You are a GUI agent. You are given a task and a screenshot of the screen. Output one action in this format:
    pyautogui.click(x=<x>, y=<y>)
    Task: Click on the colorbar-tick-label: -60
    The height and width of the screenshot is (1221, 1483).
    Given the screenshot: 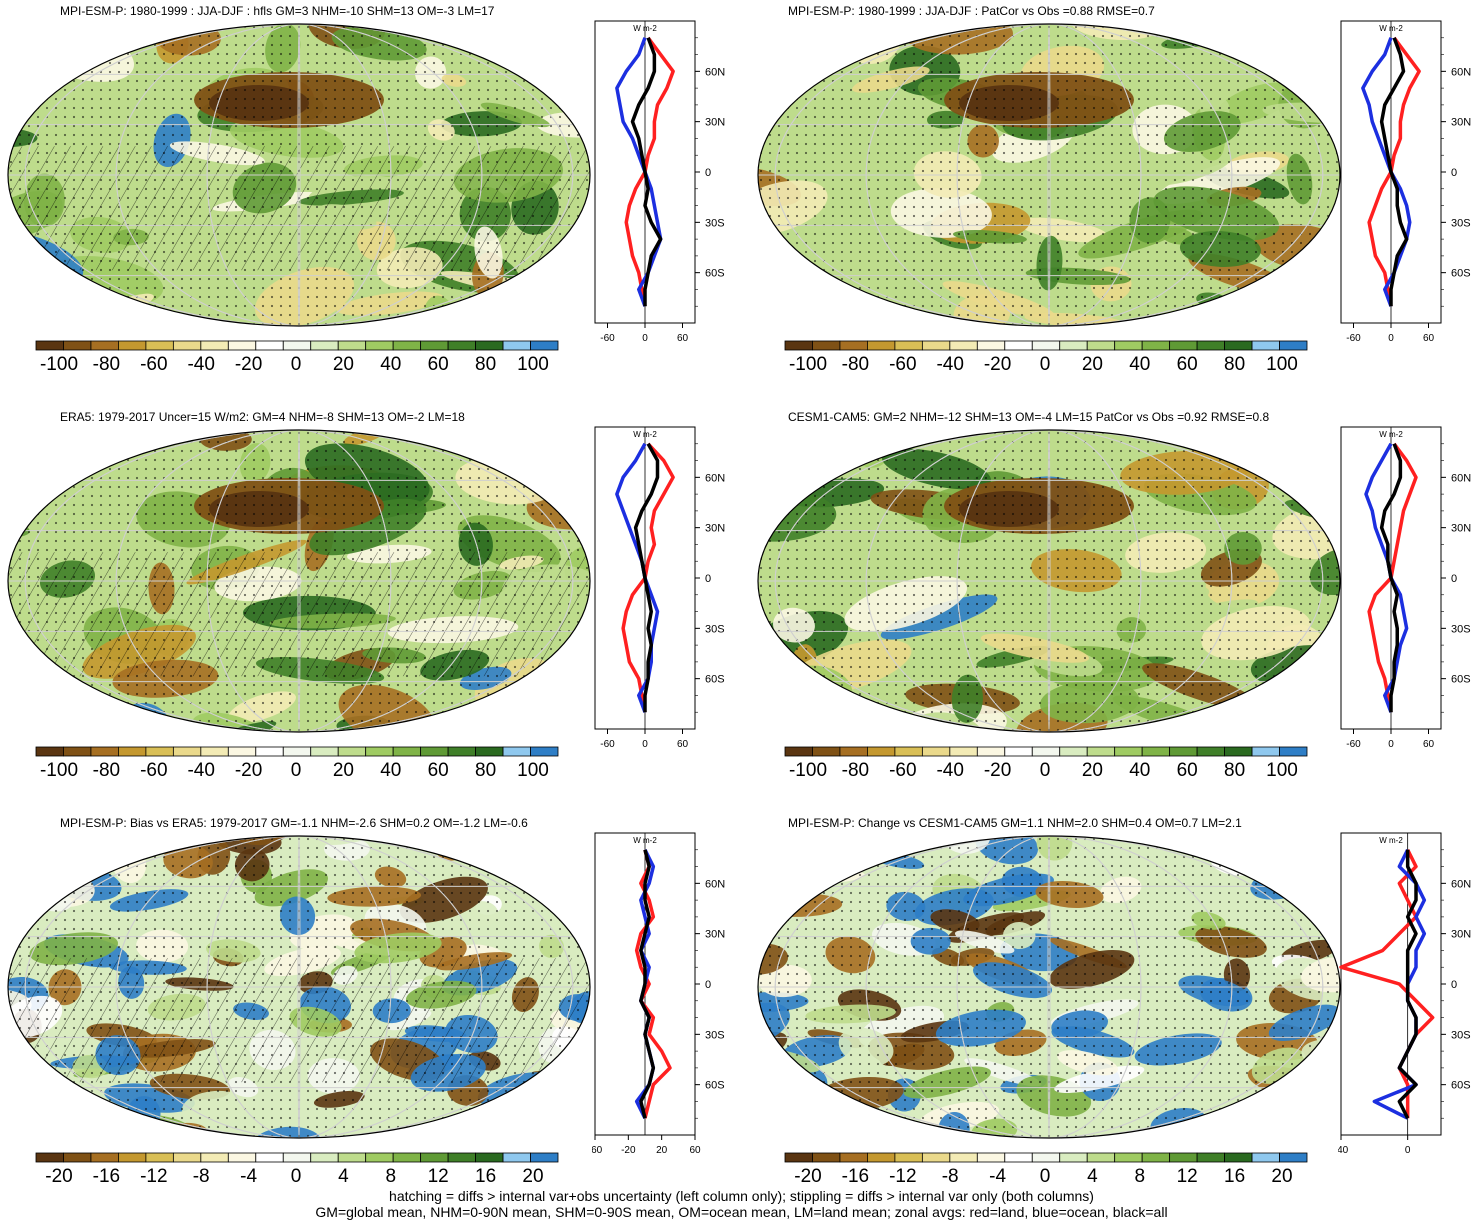 What is the action you would take?
    pyautogui.click(x=903, y=364)
    